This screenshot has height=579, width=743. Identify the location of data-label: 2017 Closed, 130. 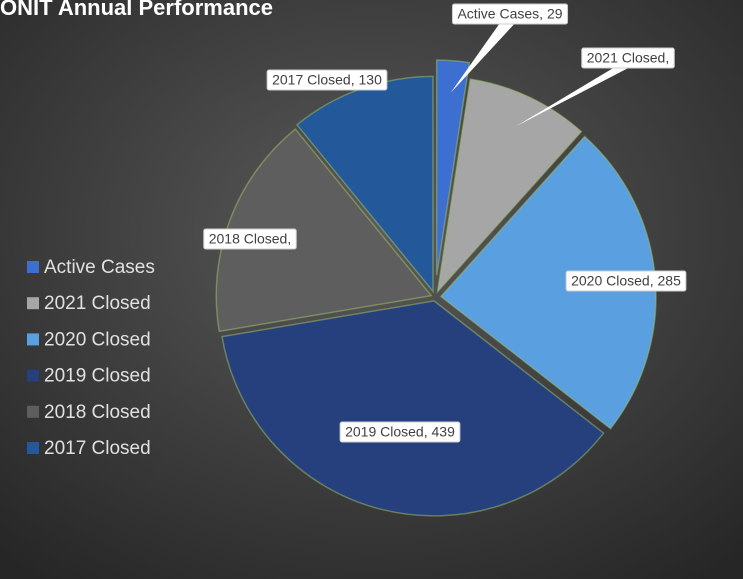
(327, 80).